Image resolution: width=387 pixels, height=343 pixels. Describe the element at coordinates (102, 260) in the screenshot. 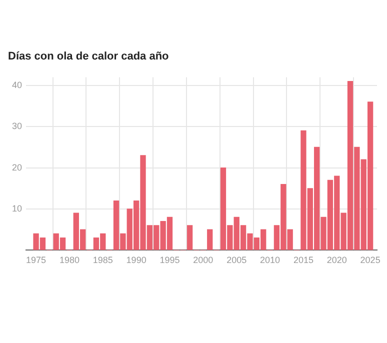

I see `x-tick-label: 1985` at that location.